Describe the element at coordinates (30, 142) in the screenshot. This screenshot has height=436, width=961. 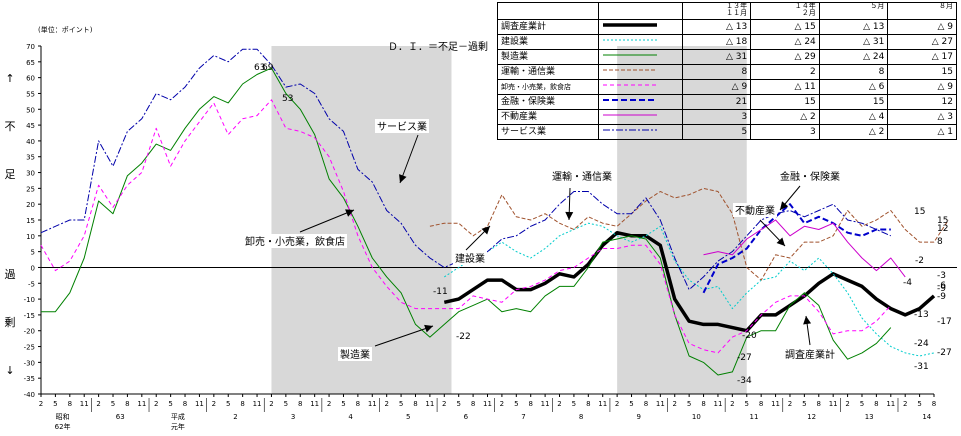
I see `y-tick-label: 40` at that location.